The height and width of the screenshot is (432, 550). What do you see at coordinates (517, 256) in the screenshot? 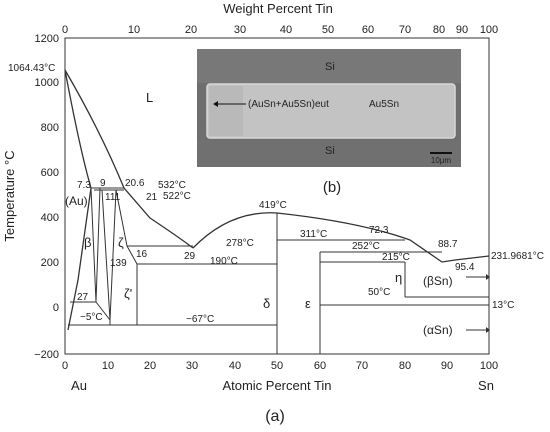
I see `melt-sn-label: 231.9681°C` at bounding box center [517, 256].